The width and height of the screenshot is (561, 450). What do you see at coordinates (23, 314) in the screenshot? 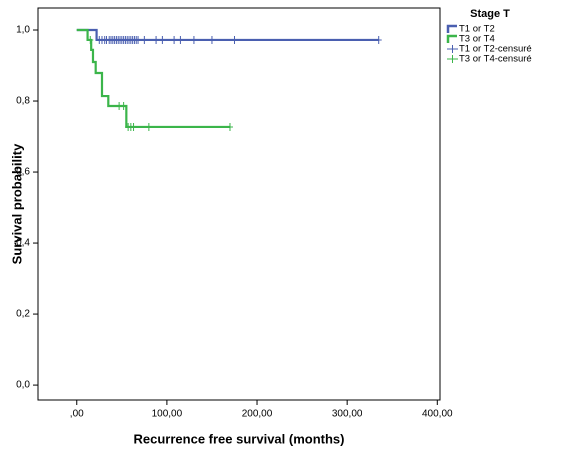
I see `y-tick-label: 0,2` at bounding box center [23, 314].